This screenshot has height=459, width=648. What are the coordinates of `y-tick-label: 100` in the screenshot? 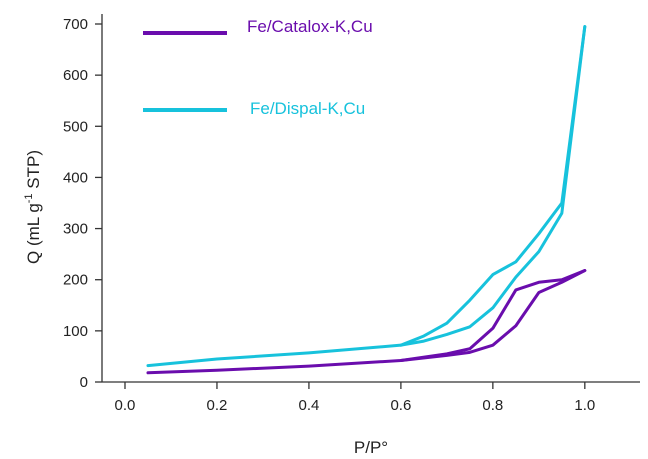 It's located at (75, 331).